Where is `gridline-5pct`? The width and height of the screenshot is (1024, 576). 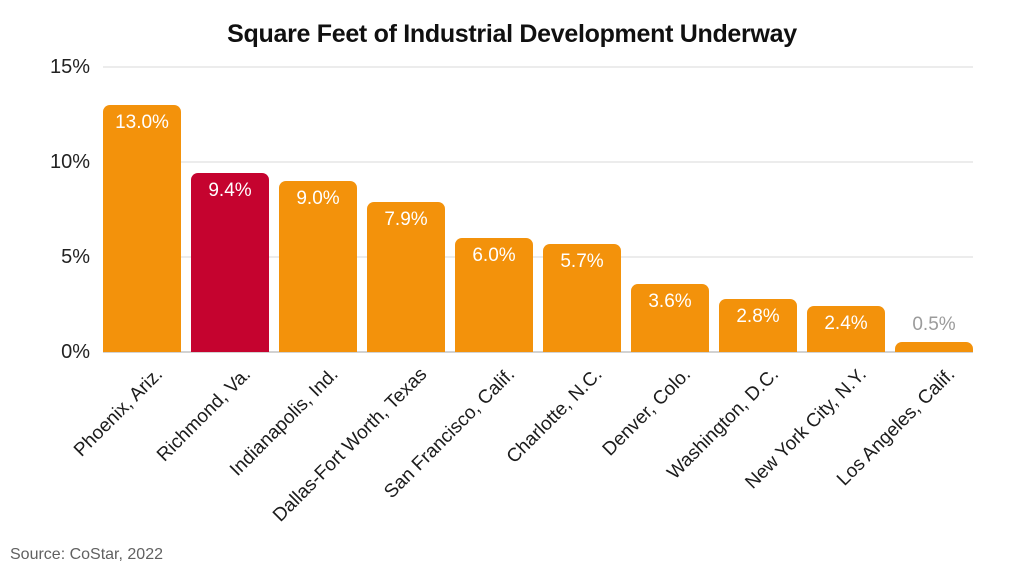 gridline-5pct is located at coordinates (538, 257).